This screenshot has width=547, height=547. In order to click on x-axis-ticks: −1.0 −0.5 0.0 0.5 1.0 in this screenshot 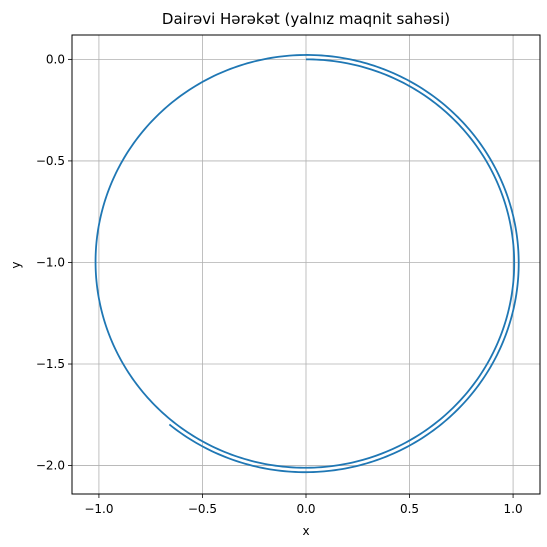, I will do `click(303, 505)`.